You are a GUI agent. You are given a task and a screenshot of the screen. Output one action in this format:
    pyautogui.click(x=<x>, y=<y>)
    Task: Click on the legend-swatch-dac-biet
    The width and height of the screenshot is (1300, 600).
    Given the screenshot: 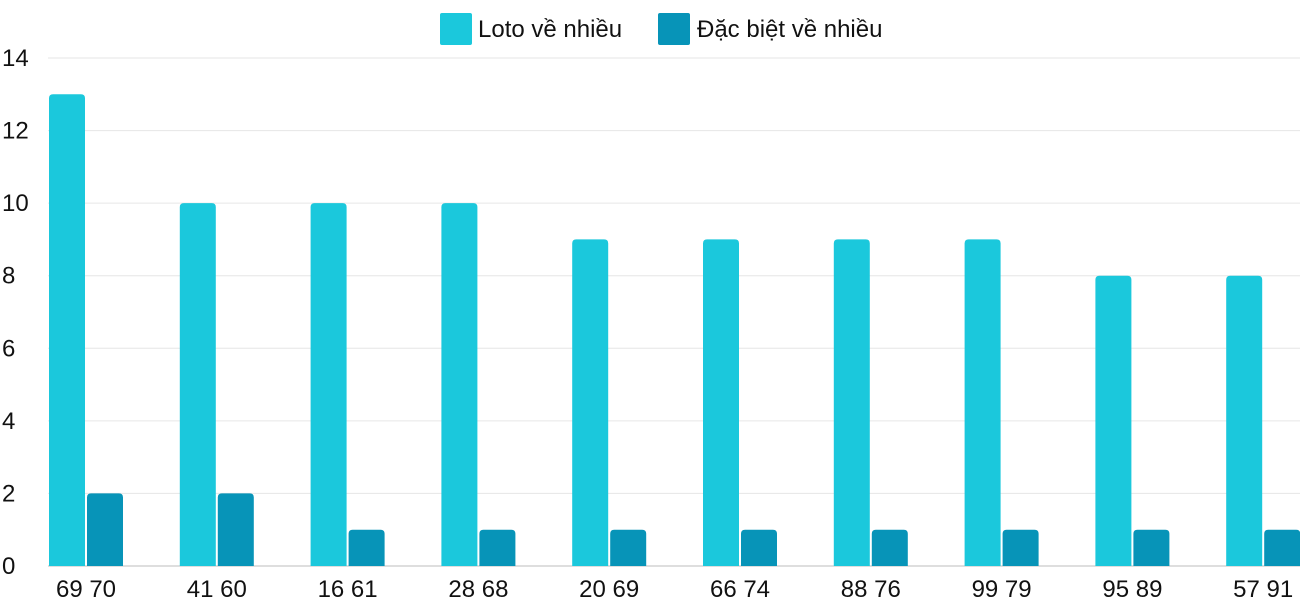 What is the action you would take?
    pyautogui.click(x=674, y=29)
    